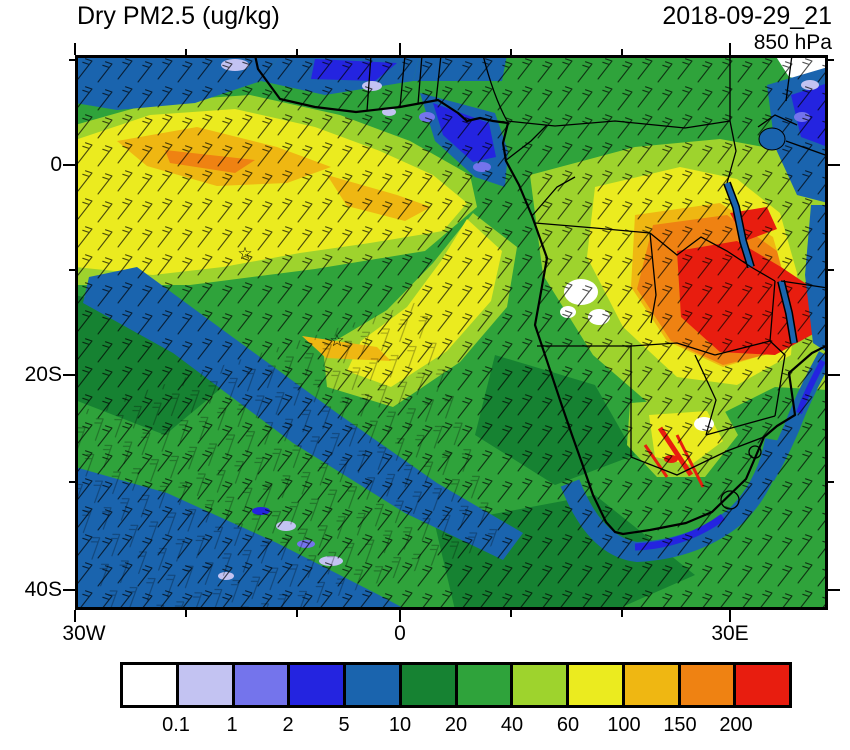  Describe the element at coordinates (43, 374) in the screenshot. I see `y-axis-label-20s: 20S` at that location.